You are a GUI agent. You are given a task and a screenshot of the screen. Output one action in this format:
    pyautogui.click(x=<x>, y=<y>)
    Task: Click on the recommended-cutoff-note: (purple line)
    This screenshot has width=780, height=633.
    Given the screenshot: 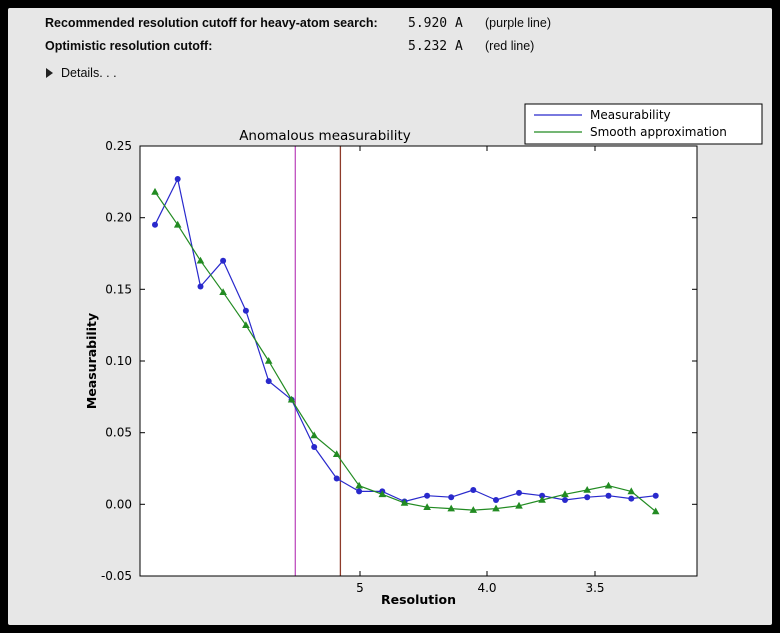 What is the action you would take?
    pyautogui.click(x=518, y=23)
    